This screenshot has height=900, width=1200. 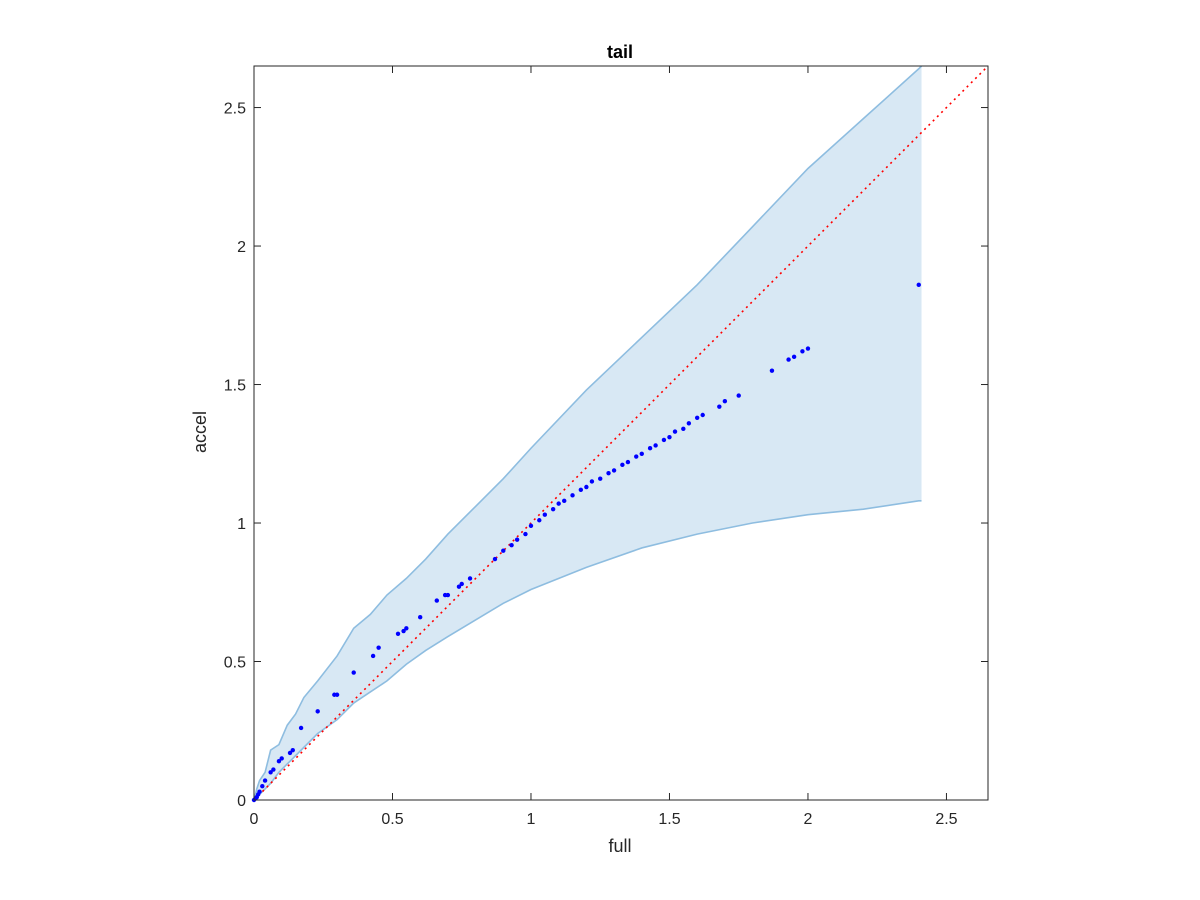 I want to click on y-tick-label: 0, so click(x=241, y=801).